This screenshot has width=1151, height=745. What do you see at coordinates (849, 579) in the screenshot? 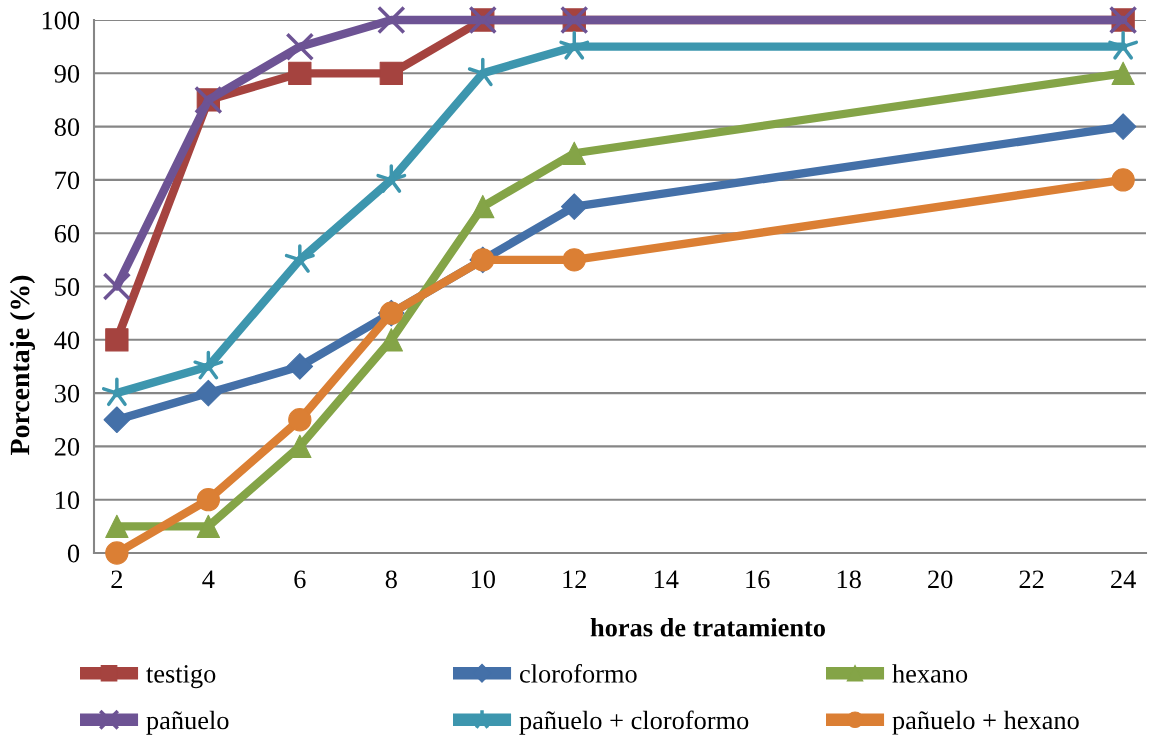
I see `x-tick-label: 18` at bounding box center [849, 579].